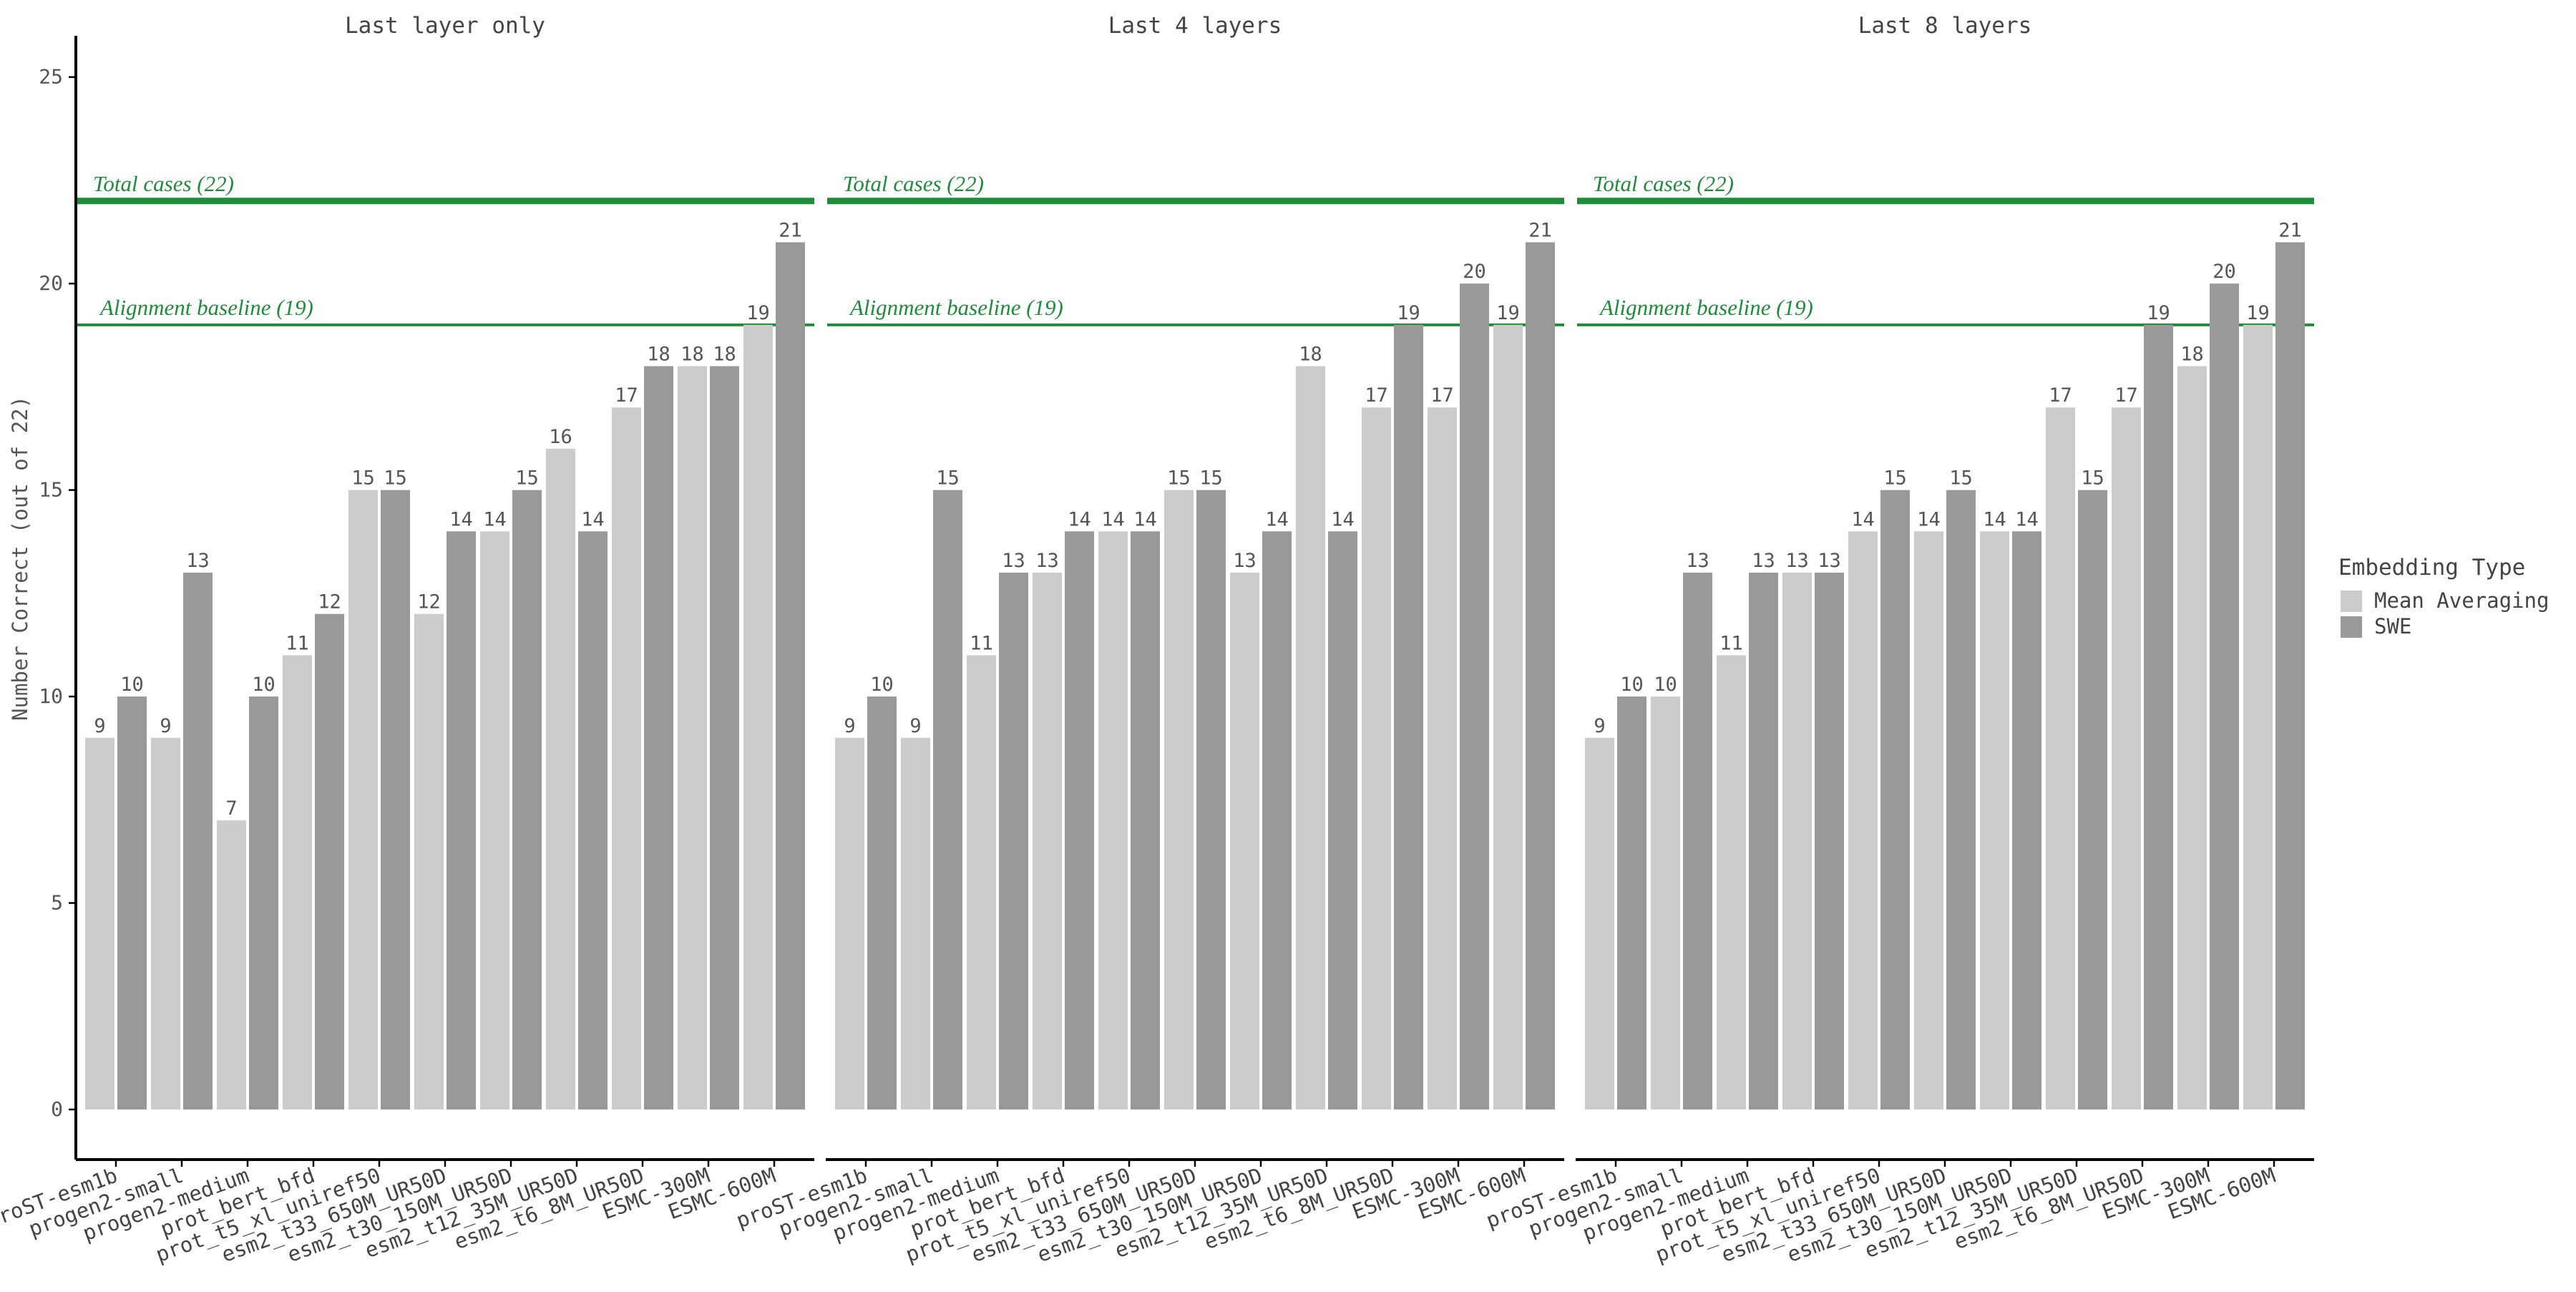 This screenshot has width=2576, height=1292. What do you see at coordinates (329, 602) in the screenshot?
I see `bar-value-label: 12` at bounding box center [329, 602].